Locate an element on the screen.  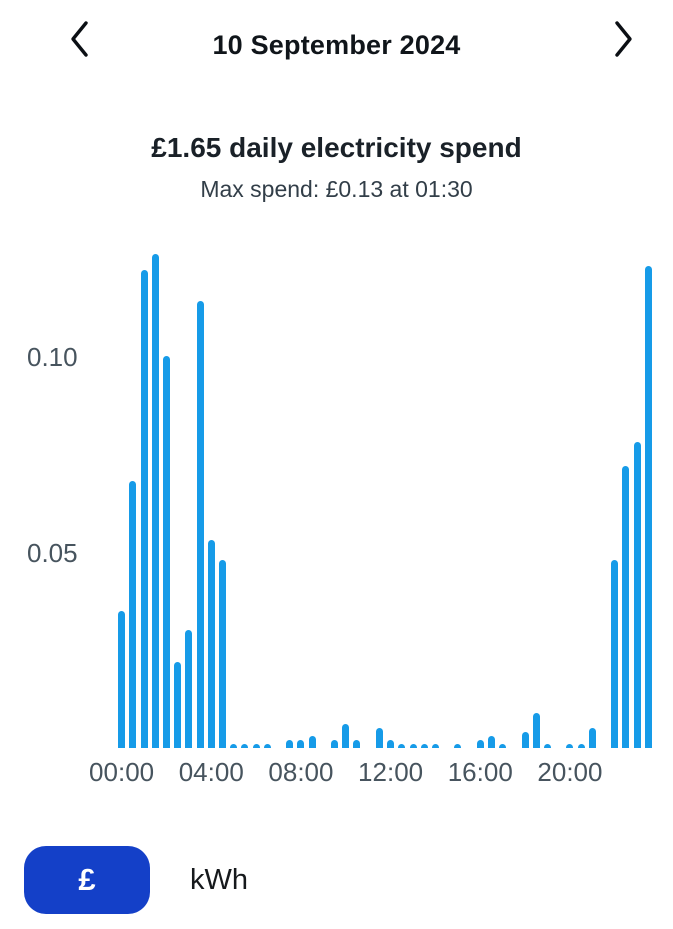
date-label: 10 September 2024 is located at coordinates (336, 45).